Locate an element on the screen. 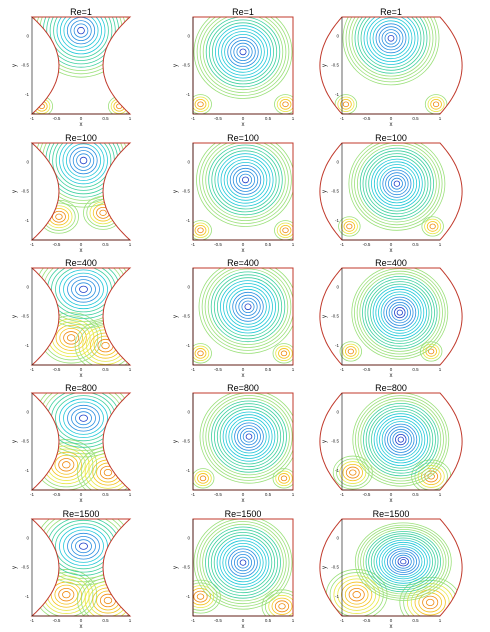 The width and height of the screenshot is (490, 632). x-tick-label: 0.5 is located at coordinates (105, 118).